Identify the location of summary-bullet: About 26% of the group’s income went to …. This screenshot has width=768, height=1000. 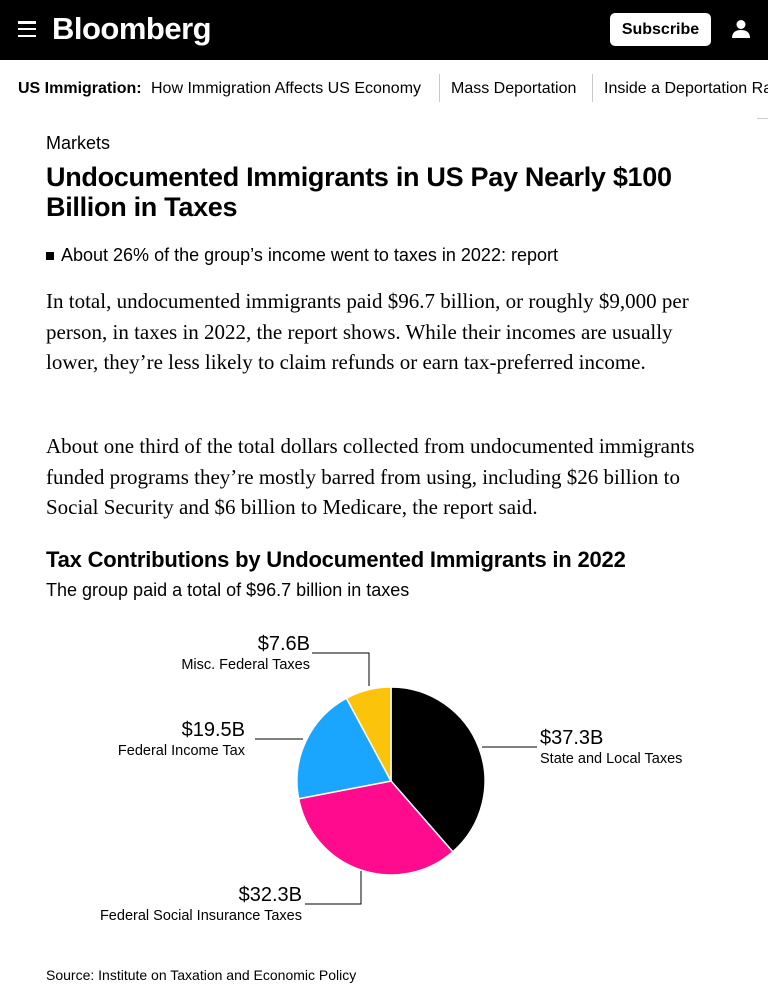
(302, 255).